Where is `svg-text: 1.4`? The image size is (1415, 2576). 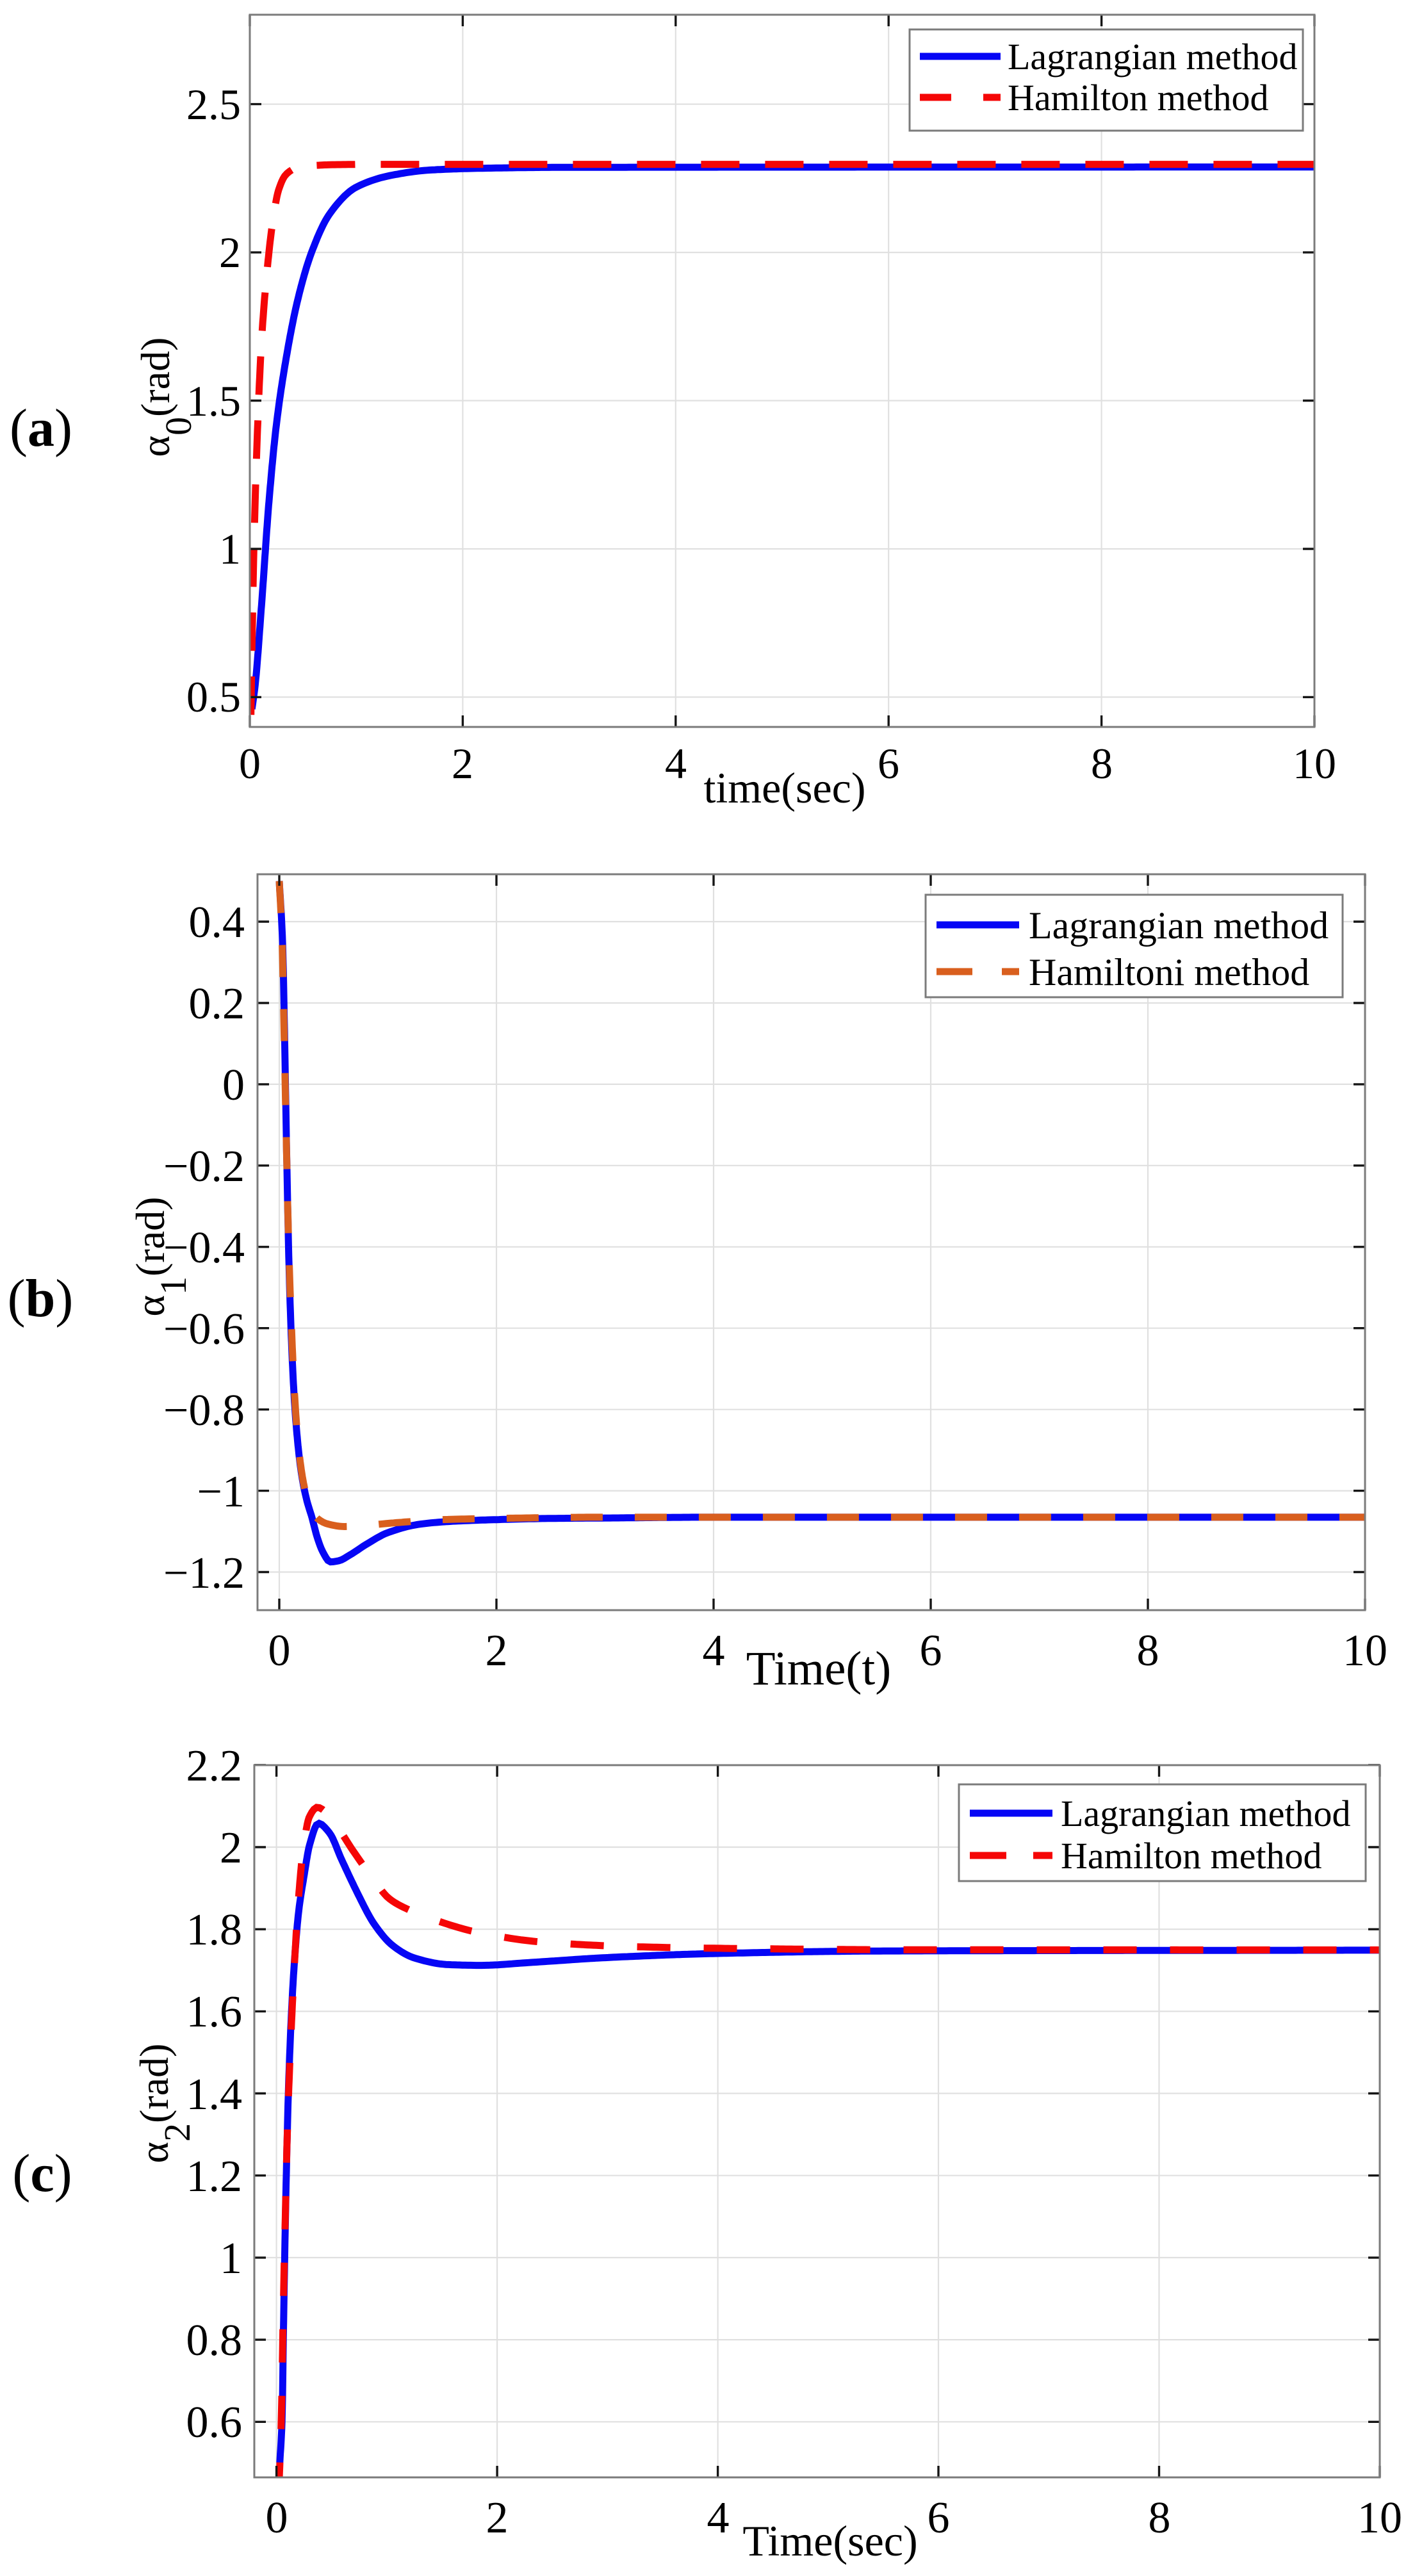 svg-text: 1.4 is located at coordinates (215, 2094).